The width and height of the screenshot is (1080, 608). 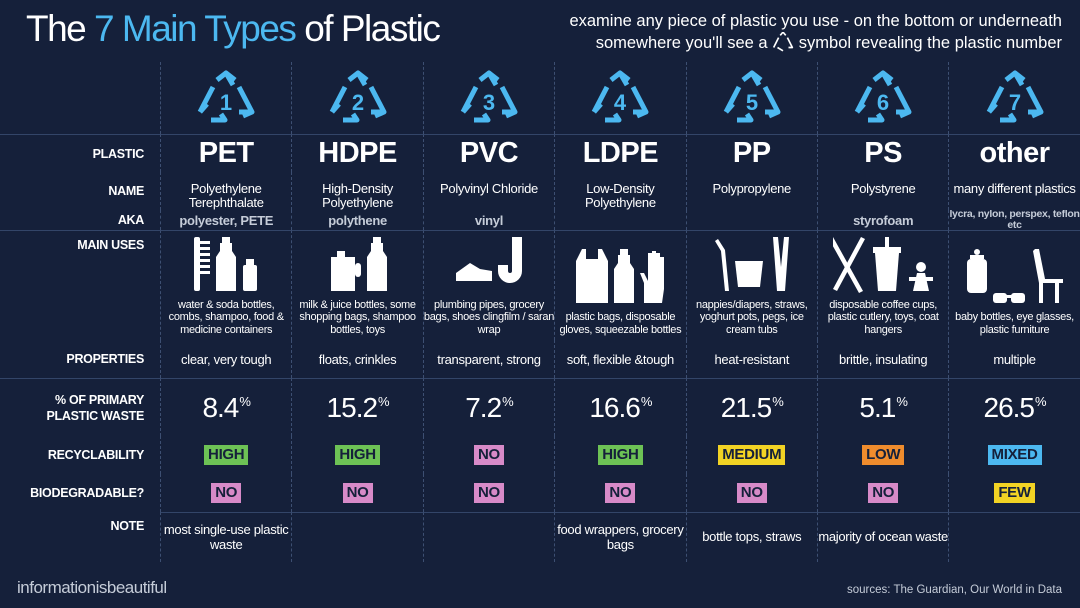 I want to click on properties: clear, very tough, so click(x=225, y=359).